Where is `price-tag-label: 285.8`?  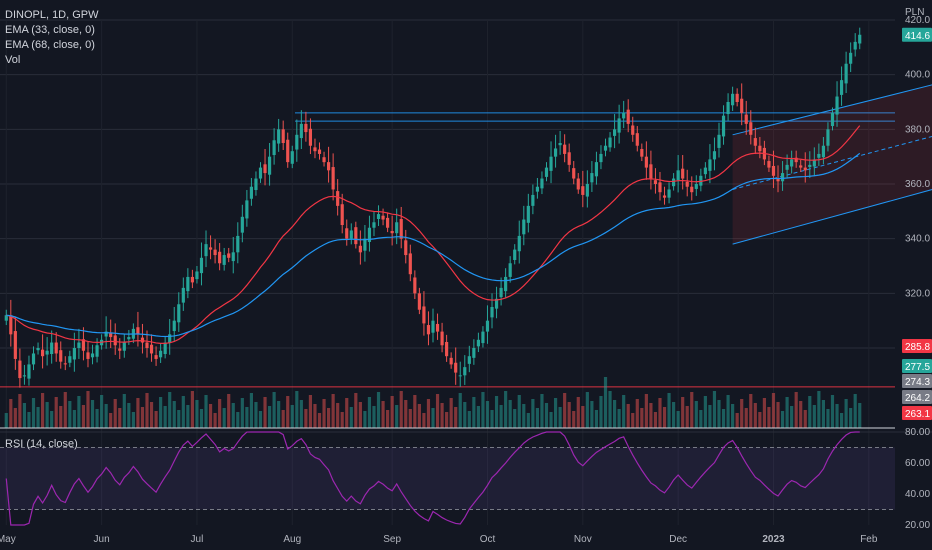 price-tag-label: 285.8 is located at coordinates (917, 347).